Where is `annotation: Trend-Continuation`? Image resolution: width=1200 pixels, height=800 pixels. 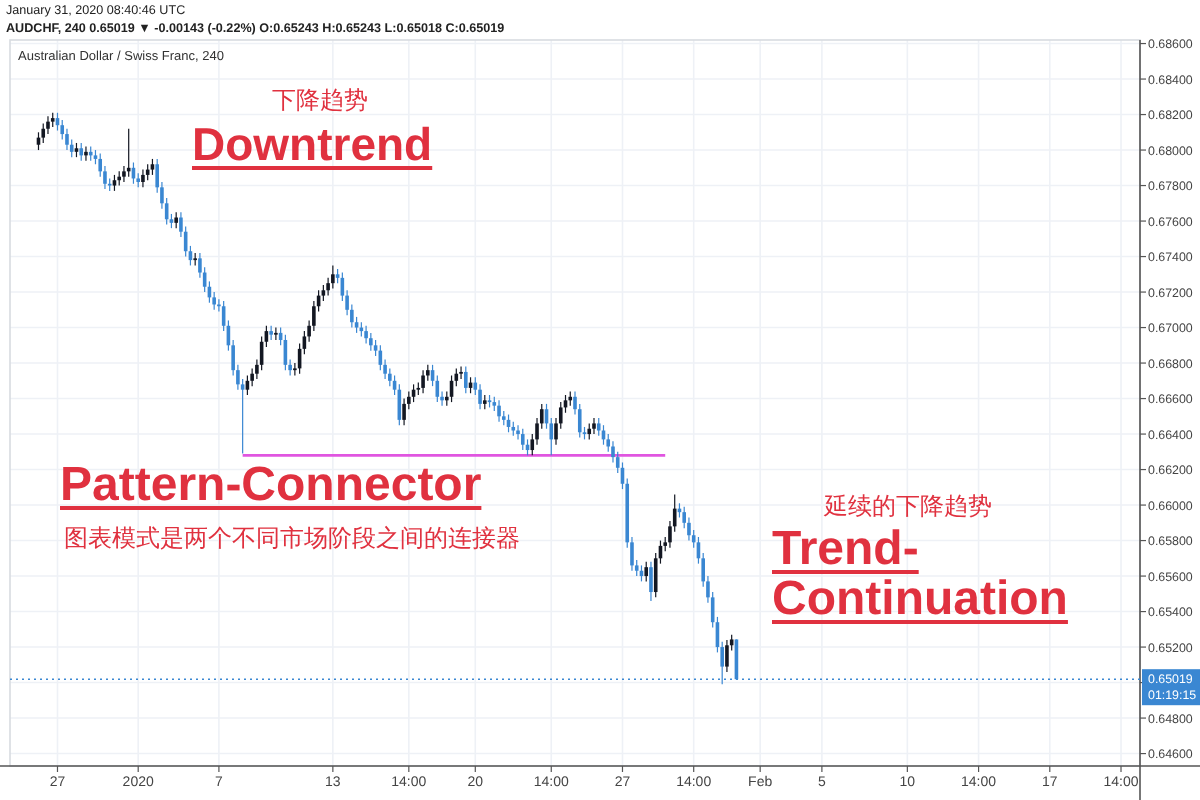 annotation: Trend-Continuation is located at coordinates (921, 574).